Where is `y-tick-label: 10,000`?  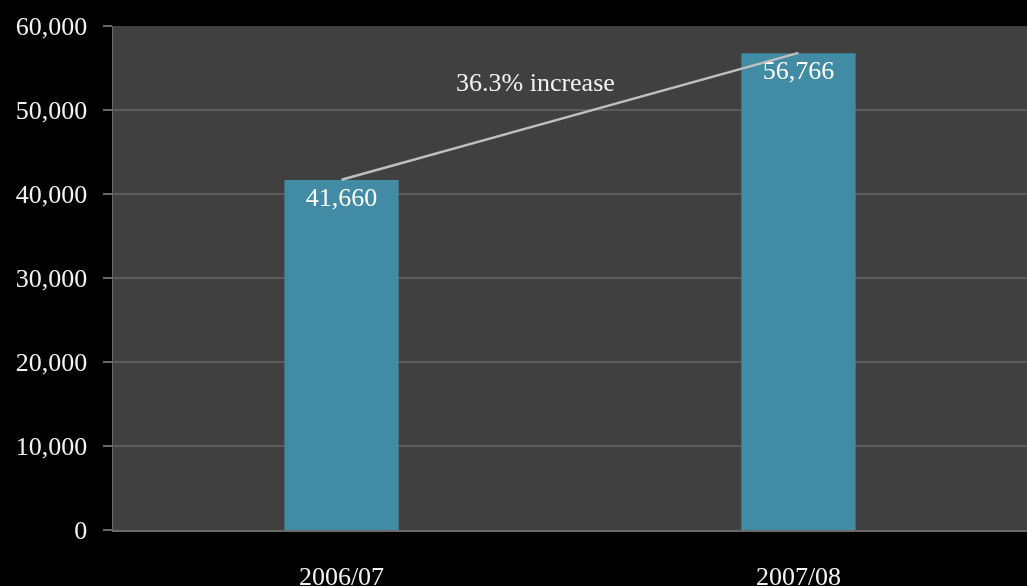 y-tick-label: 10,000 is located at coordinates (51, 447).